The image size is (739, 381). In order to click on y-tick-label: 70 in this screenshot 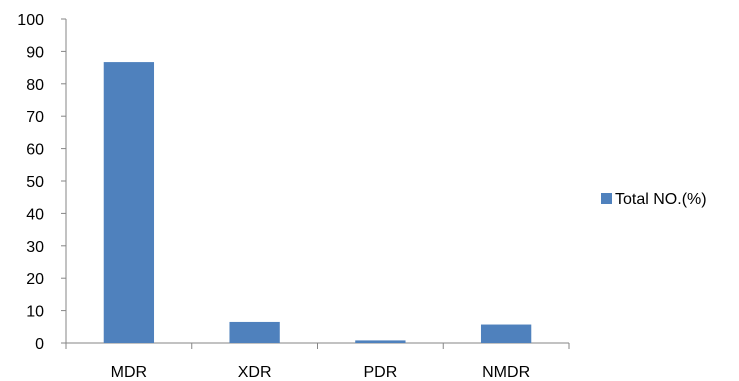, I will do `click(35, 117)`.